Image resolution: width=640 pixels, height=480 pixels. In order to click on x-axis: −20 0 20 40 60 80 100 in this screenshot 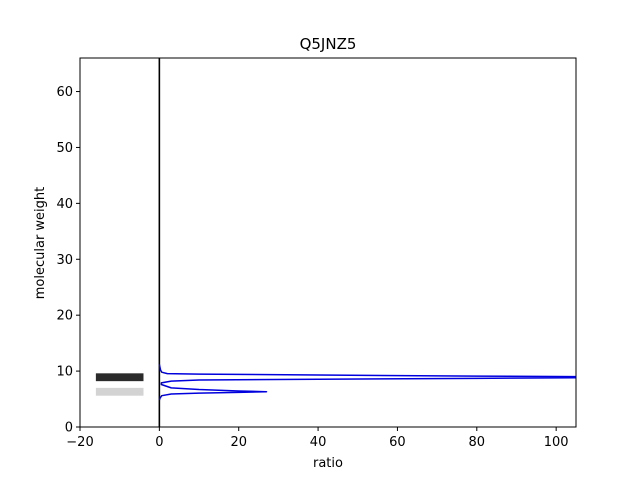, I will do `click(317, 438)`.